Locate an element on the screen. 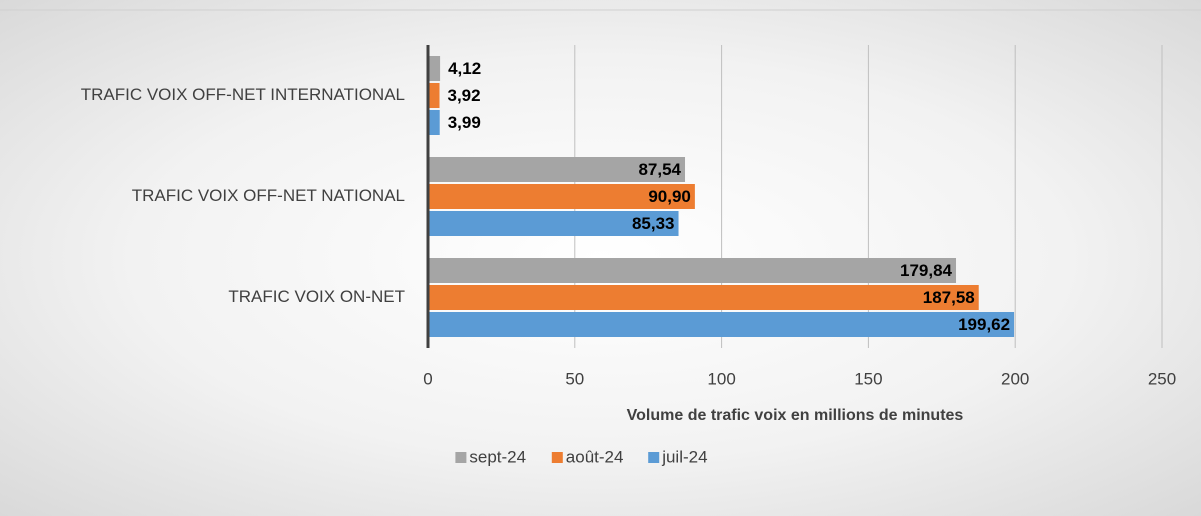 The width and height of the screenshot is (1201, 516). value-label: 87,54 is located at coordinates (659, 169).